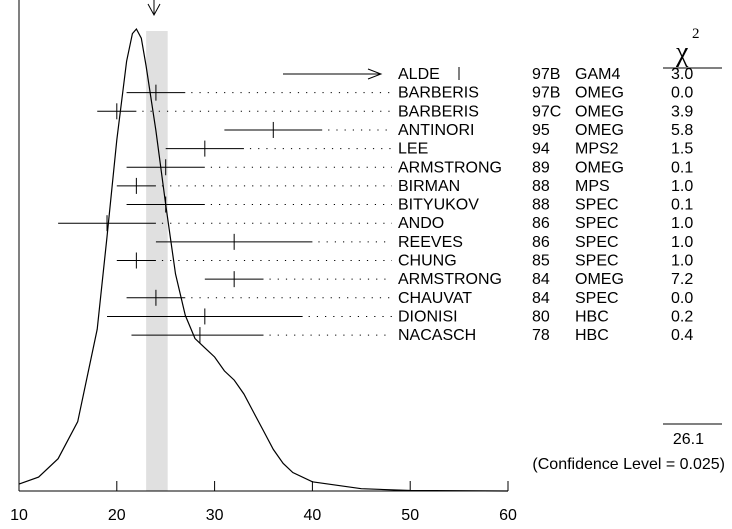 The image size is (732, 529). Describe the element at coordinates (488, 74) in the screenshot. I see `measurement-row: ALDE 97B GAM4 3.0` at that location.